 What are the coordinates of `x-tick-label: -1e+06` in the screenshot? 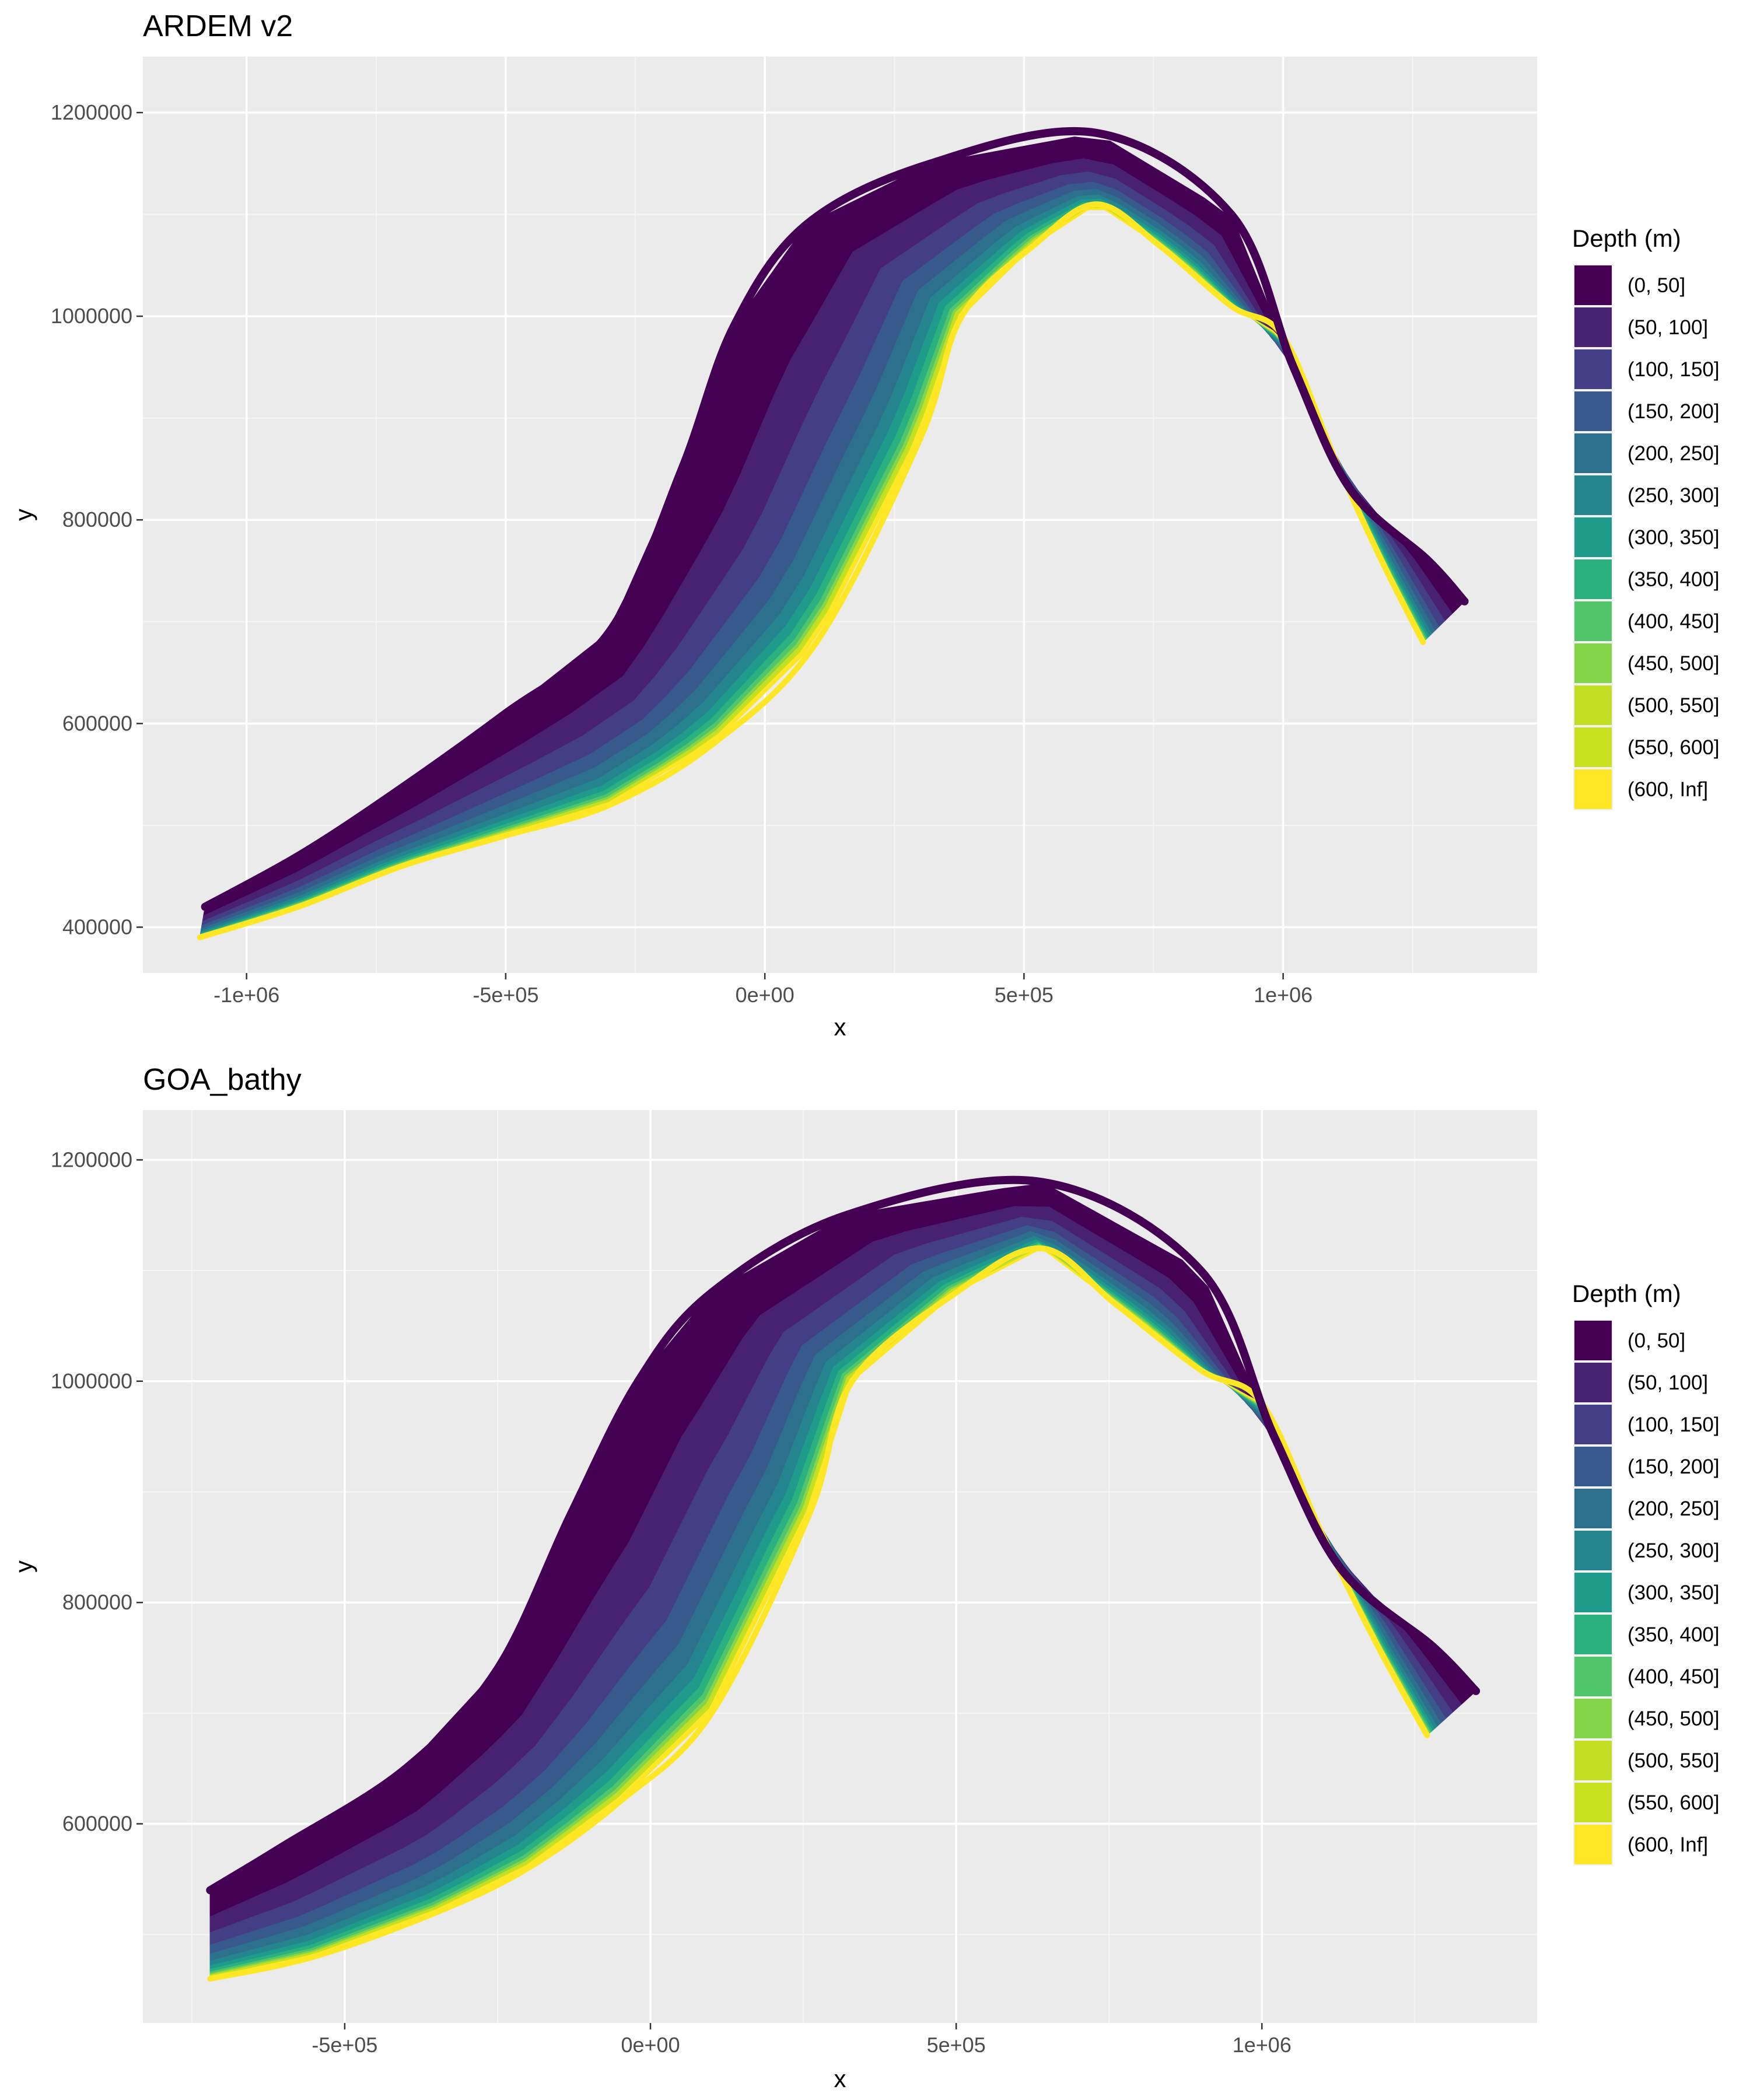 It's located at (246, 995).